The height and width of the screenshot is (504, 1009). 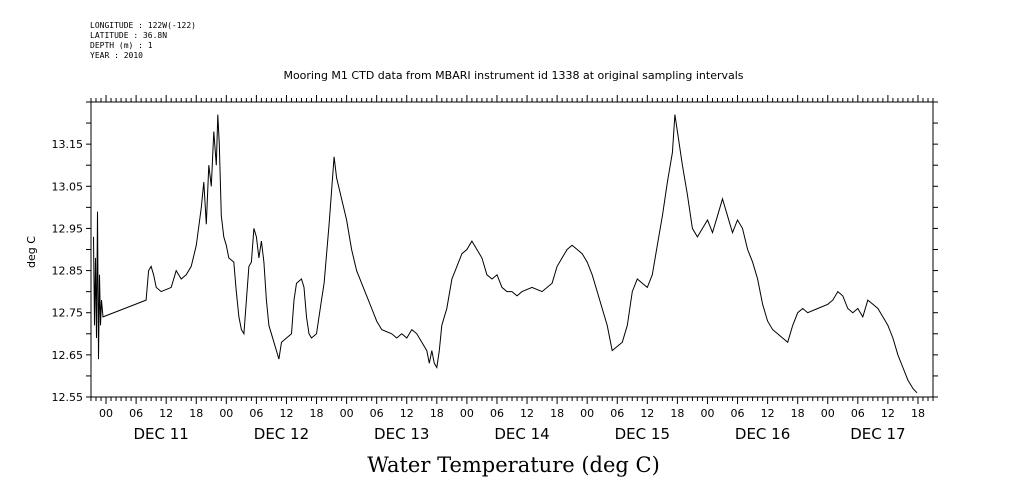 I want to click on day-label: DEC 15, so click(x=642, y=434).